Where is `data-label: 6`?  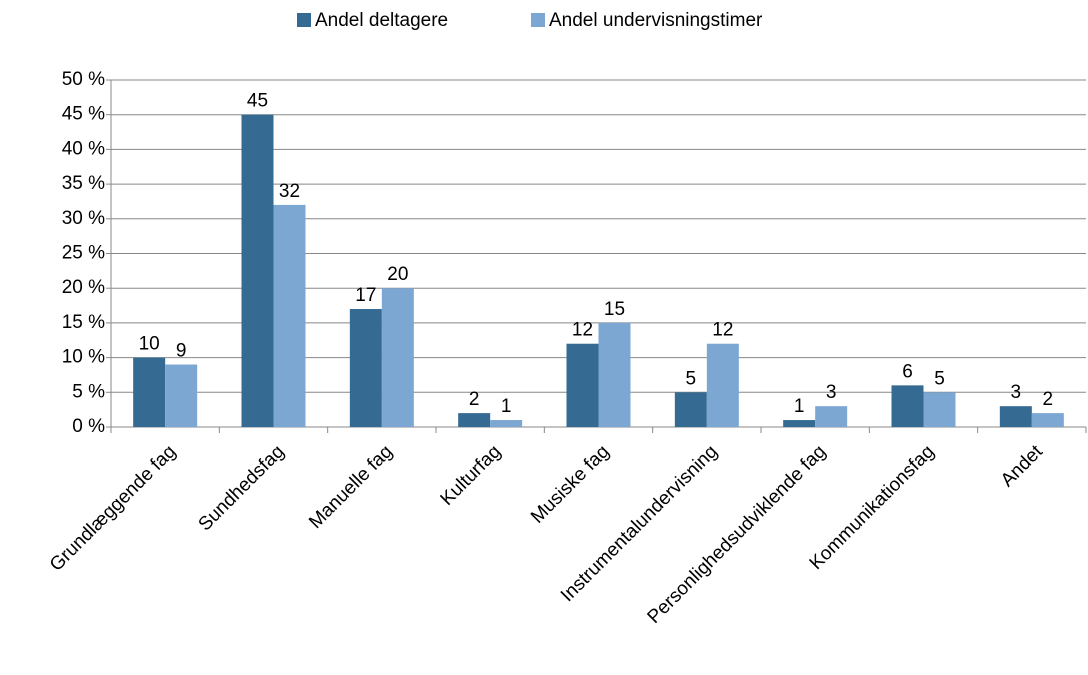
data-label: 6 is located at coordinates (907, 371).